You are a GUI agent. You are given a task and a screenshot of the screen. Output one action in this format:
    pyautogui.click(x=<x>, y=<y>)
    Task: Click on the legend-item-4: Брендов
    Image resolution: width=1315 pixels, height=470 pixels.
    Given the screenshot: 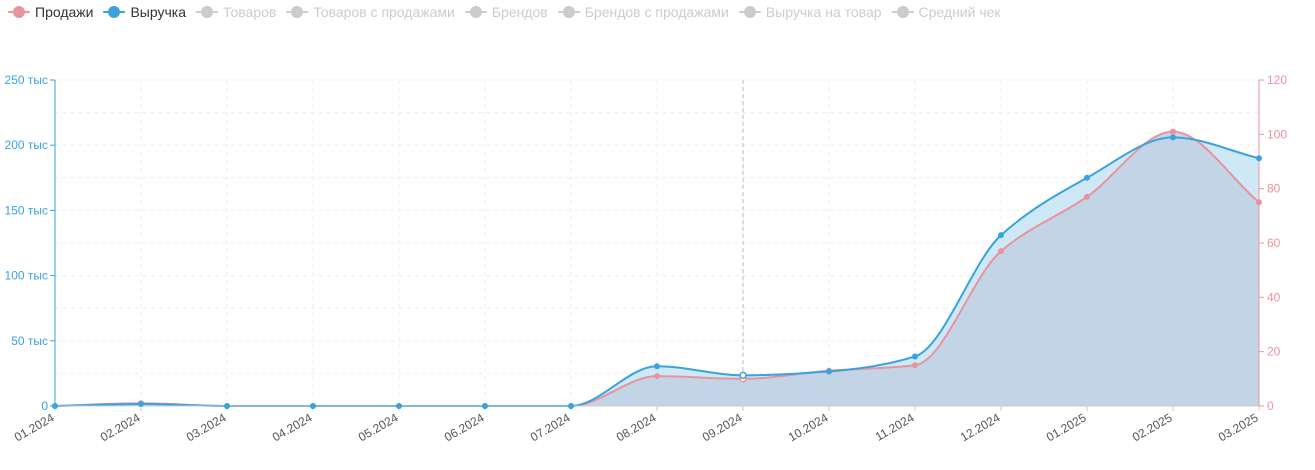 What is the action you would take?
    pyautogui.click(x=506, y=12)
    